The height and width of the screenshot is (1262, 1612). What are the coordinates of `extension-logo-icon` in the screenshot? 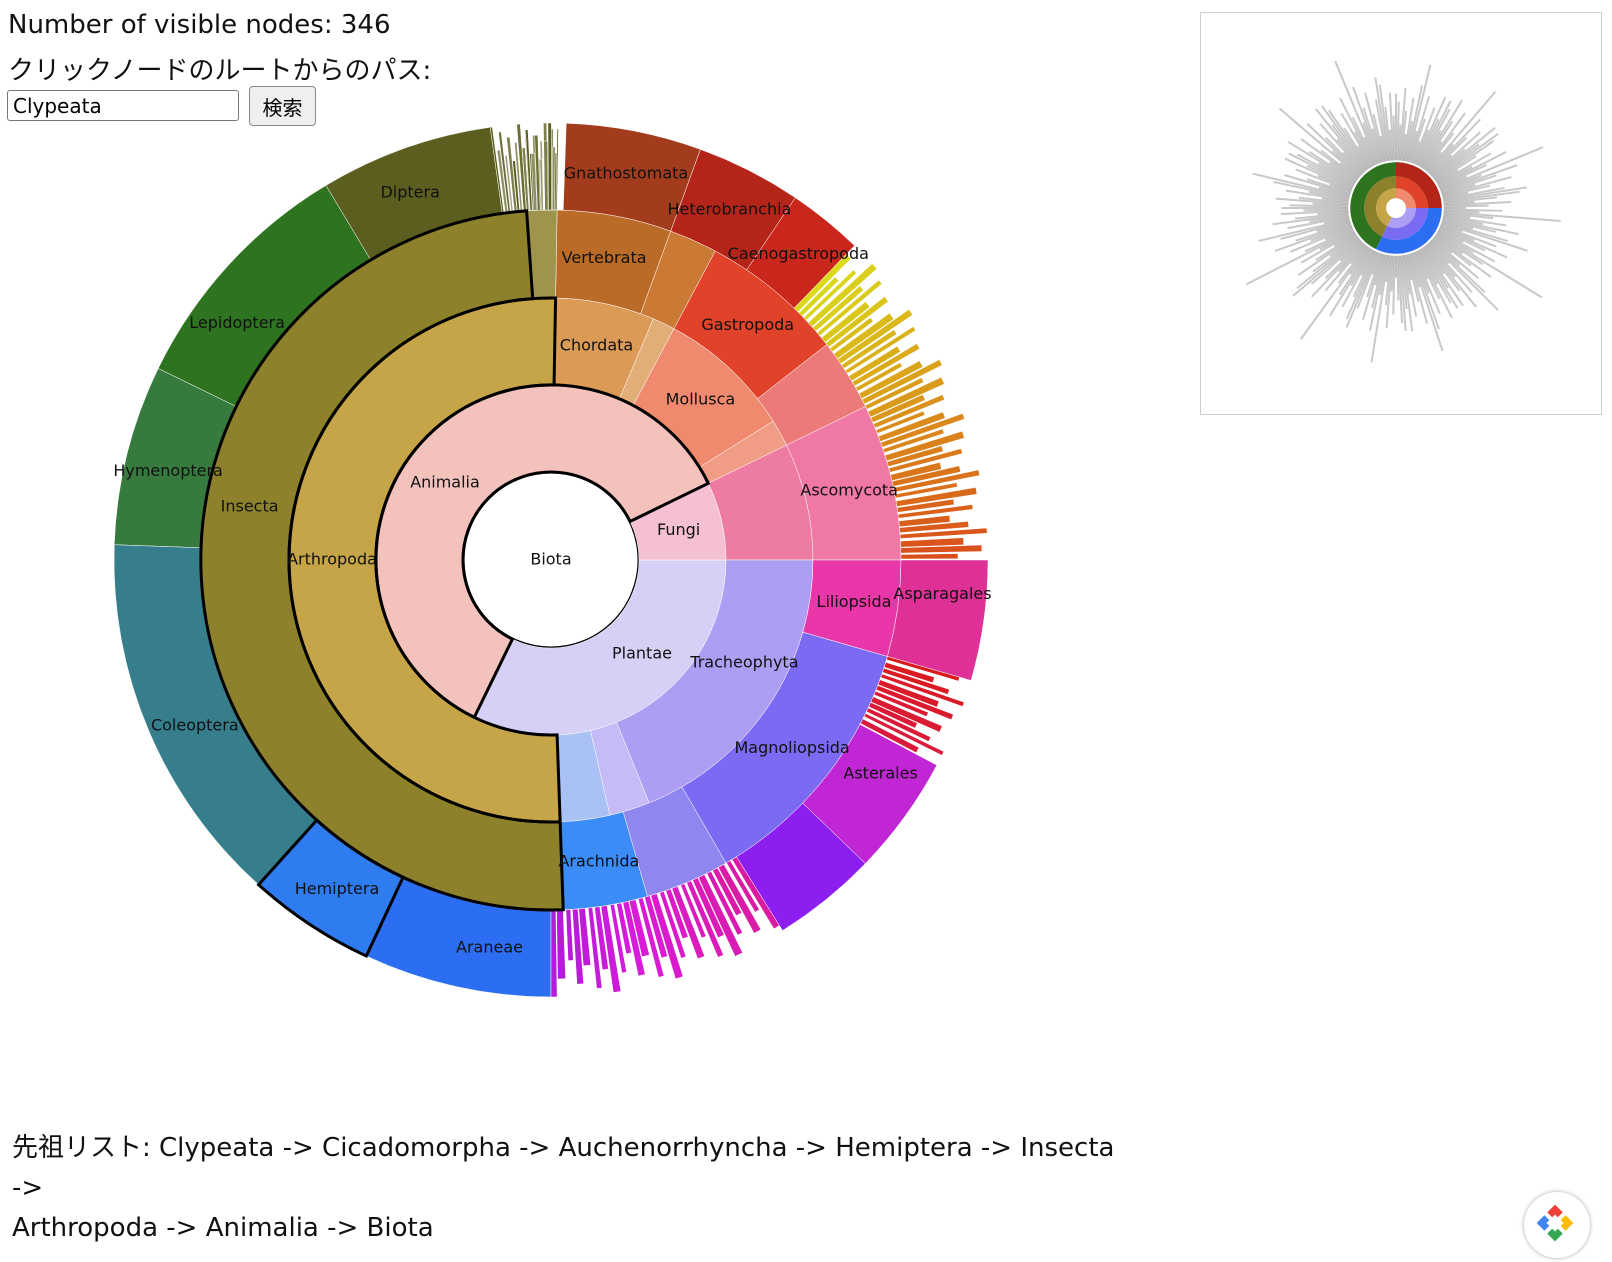 It's located at (1557, 1225).